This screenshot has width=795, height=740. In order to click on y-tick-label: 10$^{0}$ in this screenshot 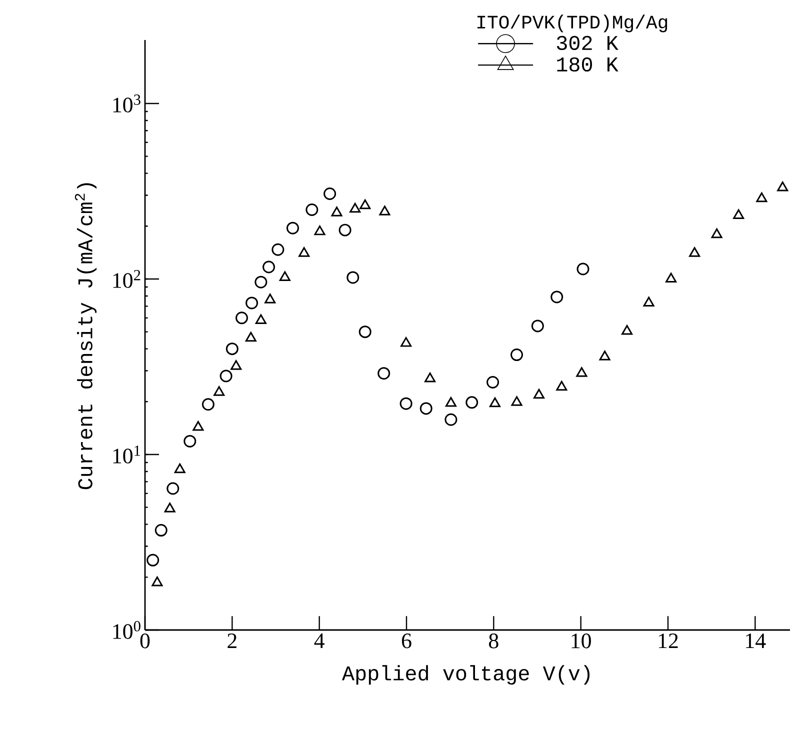, I will do `click(126, 630)`.